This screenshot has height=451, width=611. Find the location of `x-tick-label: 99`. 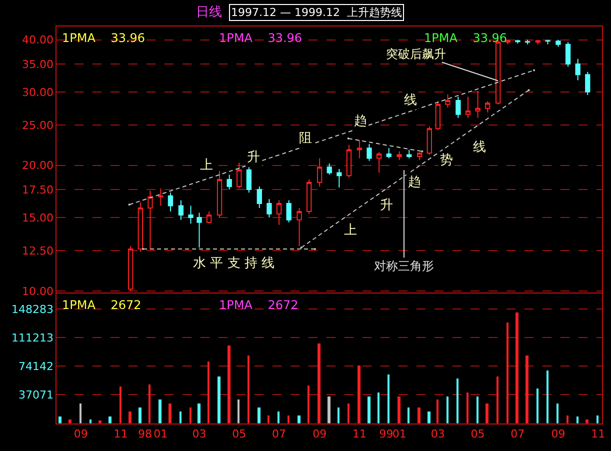

x-tick-label: 99 is located at coordinates (386, 433).